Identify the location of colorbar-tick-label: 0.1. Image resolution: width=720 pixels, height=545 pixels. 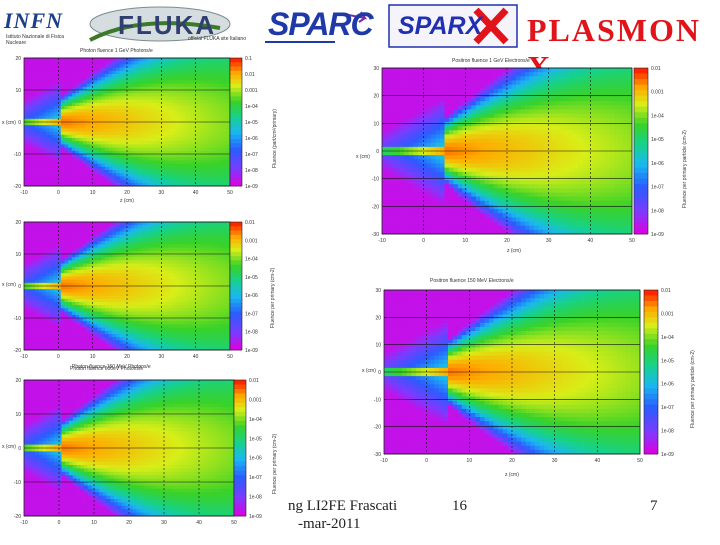
(248, 59).